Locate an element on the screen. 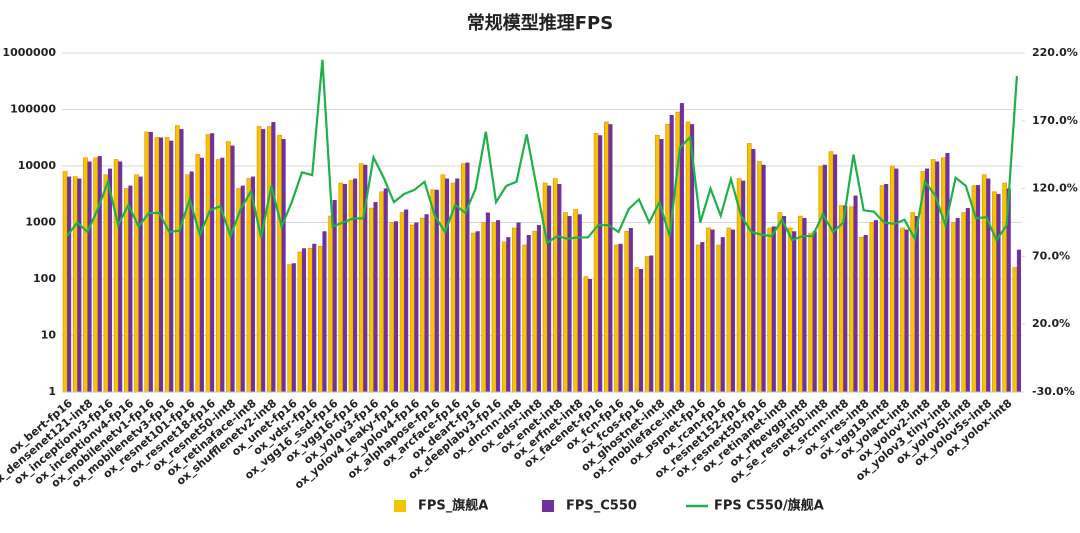  y2-tick-label: 20.0% is located at coordinates (1051, 323).